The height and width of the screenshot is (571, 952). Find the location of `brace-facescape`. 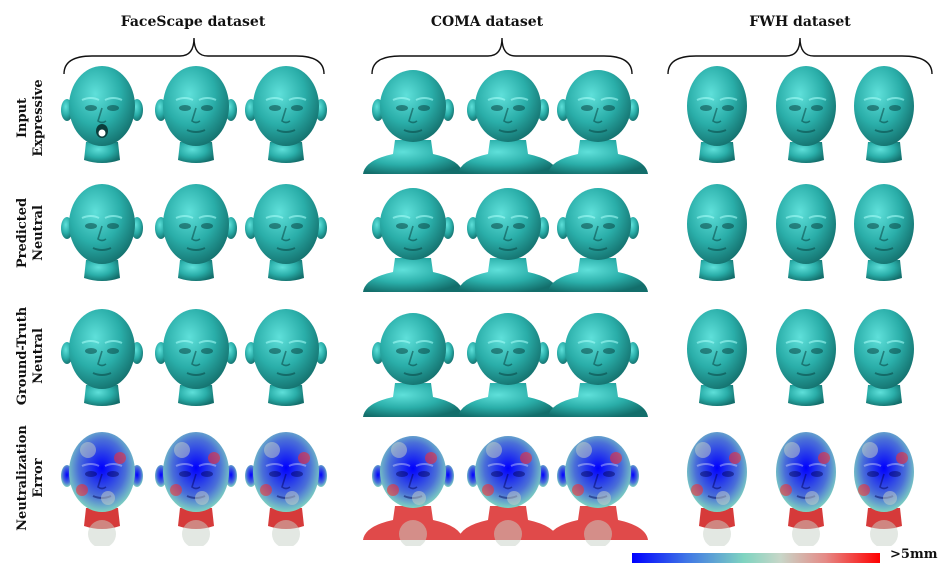

brace-facescape is located at coordinates (194, 56).